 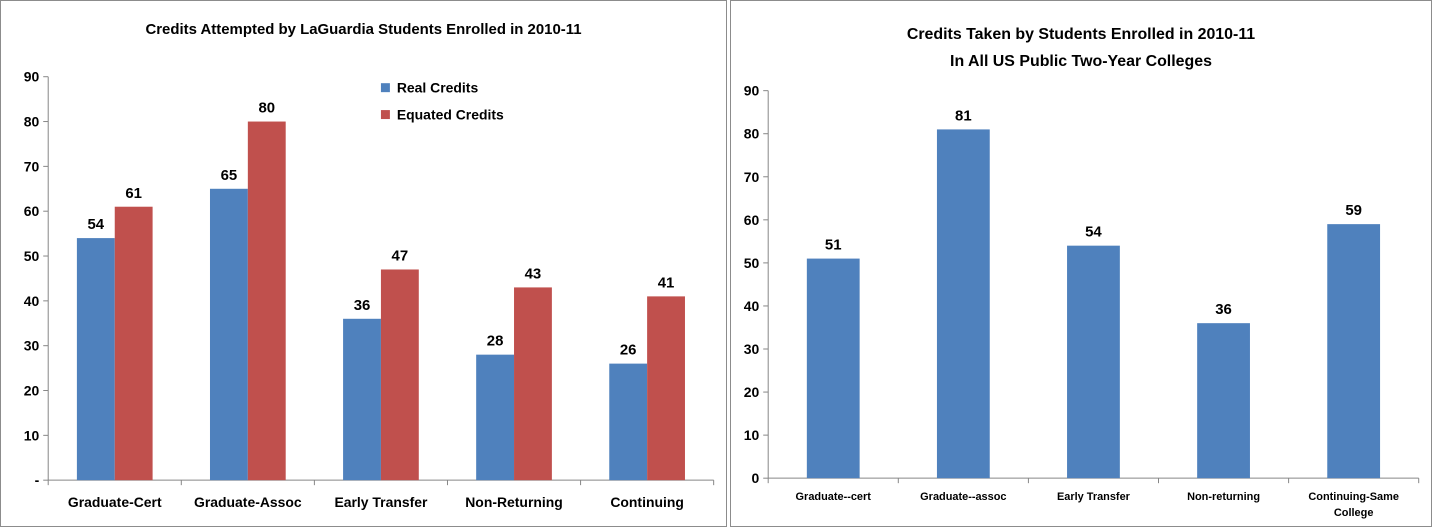 What do you see at coordinates (438, 88) in the screenshot?
I see `legend-label-1: Real Credits` at bounding box center [438, 88].